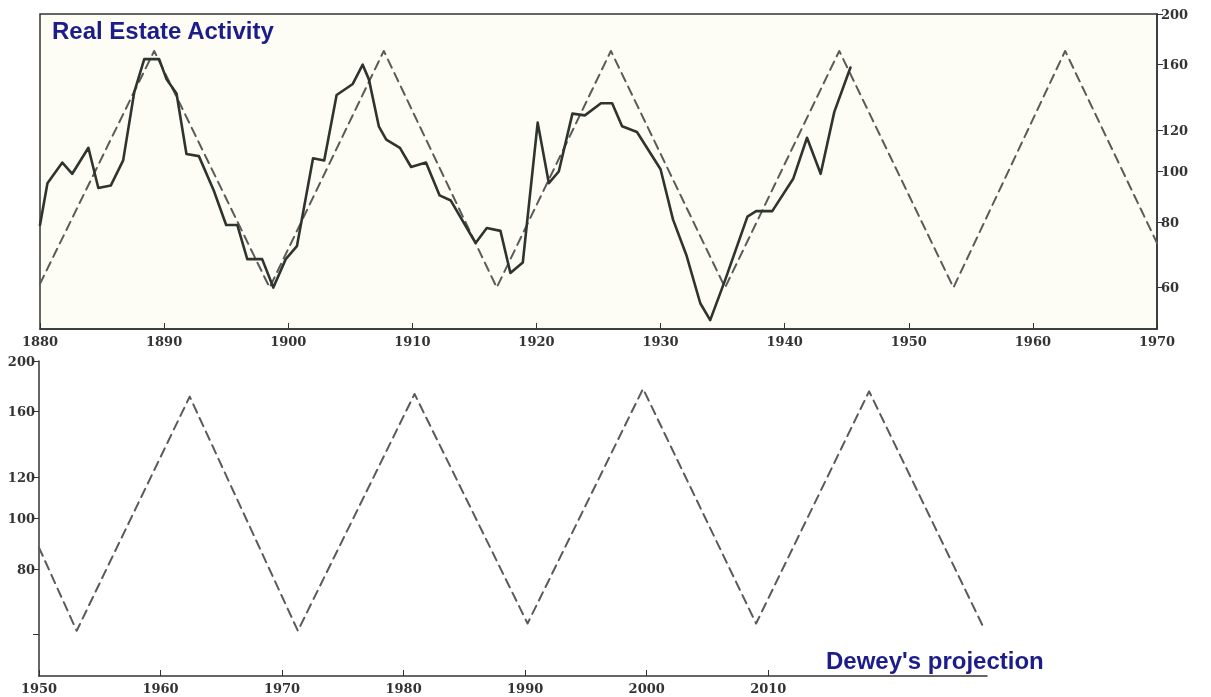 This screenshot has height=697, width=1211. Describe the element at coordinates (164, 341) in the screenshot. I see `x-tick-label: 1890` at that location.